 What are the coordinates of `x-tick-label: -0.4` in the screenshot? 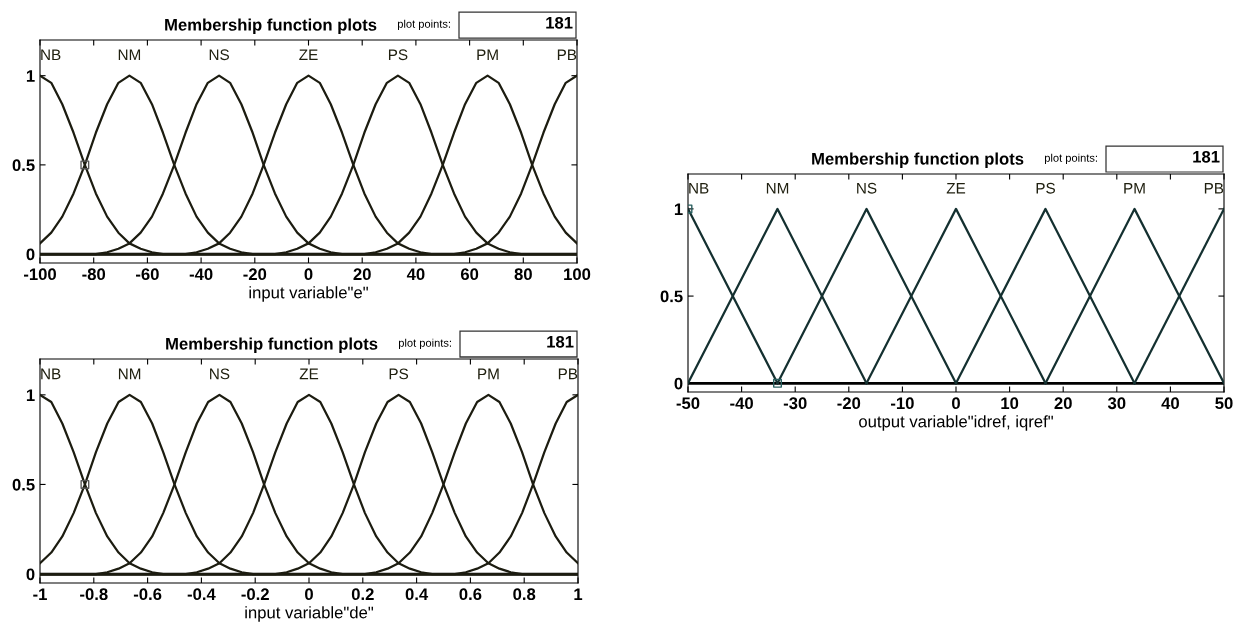 It's located at (201, 594).